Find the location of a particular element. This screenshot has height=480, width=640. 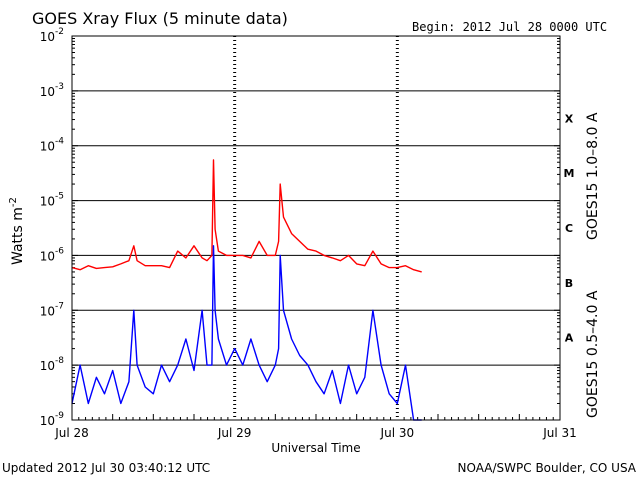

x-tick-labels: Jul 28 Jul 29 Jul 30 Jul 31 is located at coordinates (315, 433).